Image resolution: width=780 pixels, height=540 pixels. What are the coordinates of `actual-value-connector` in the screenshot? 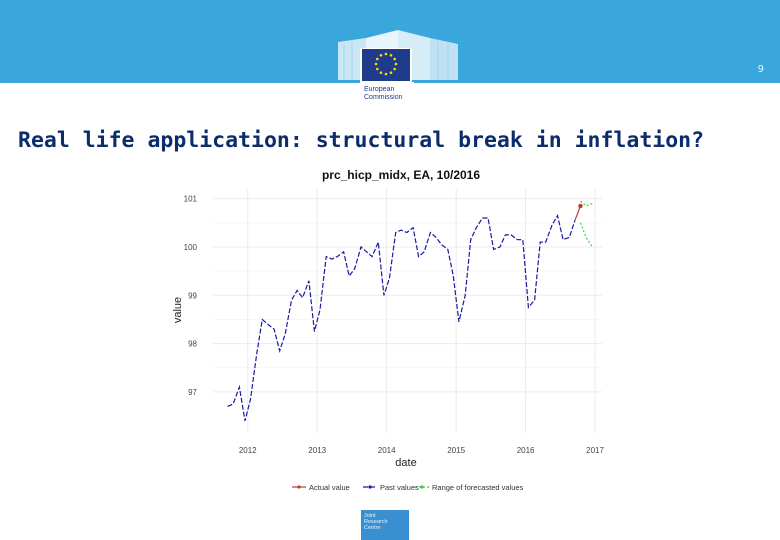 It's located at (578, 213).